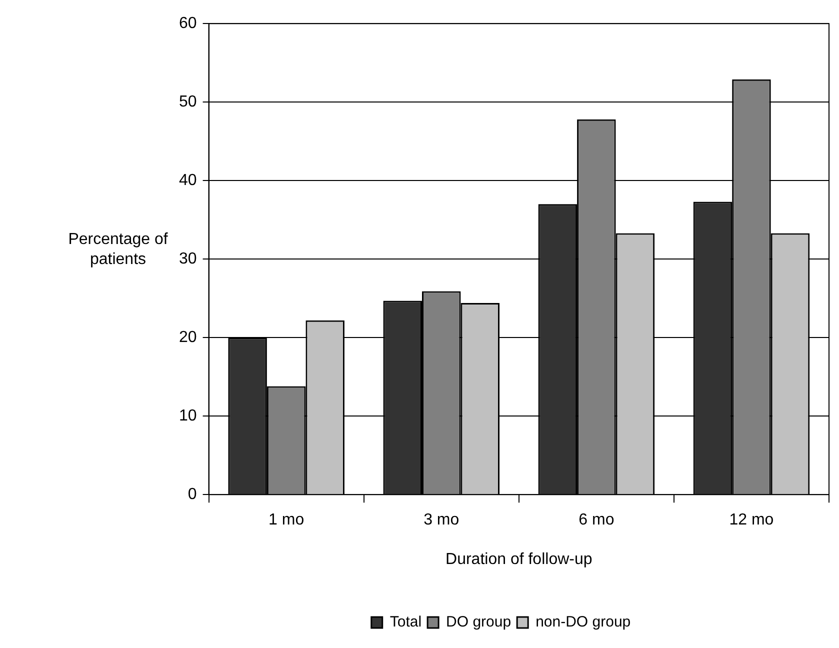 The width and height of the screenshot is (839, 648). I want to click on x-axis-title: Duration of follow-up, so click(519, 559).